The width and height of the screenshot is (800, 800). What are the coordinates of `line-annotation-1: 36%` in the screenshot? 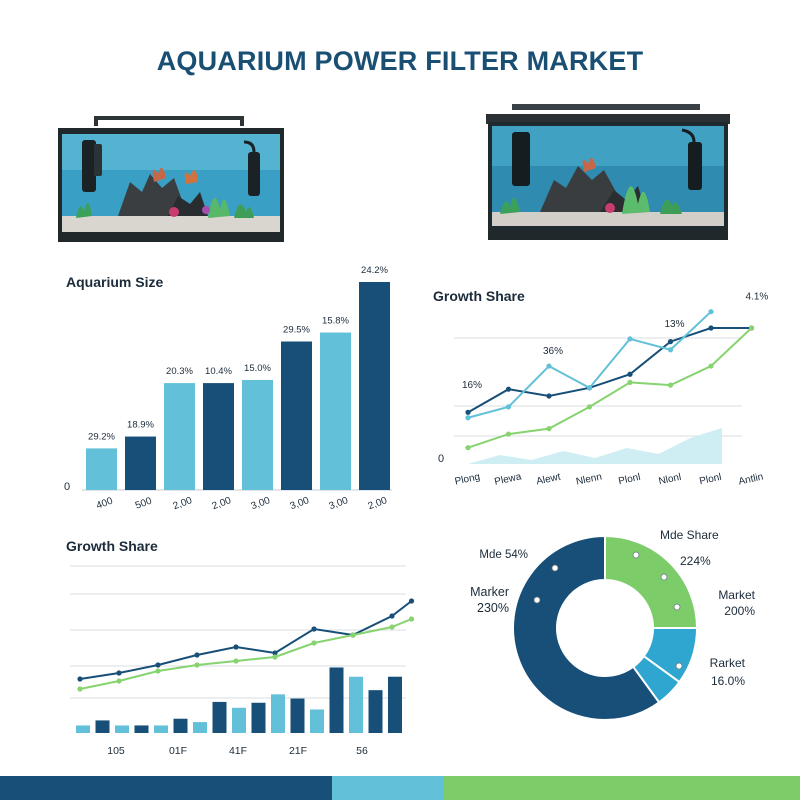 It's located at (553, 351).